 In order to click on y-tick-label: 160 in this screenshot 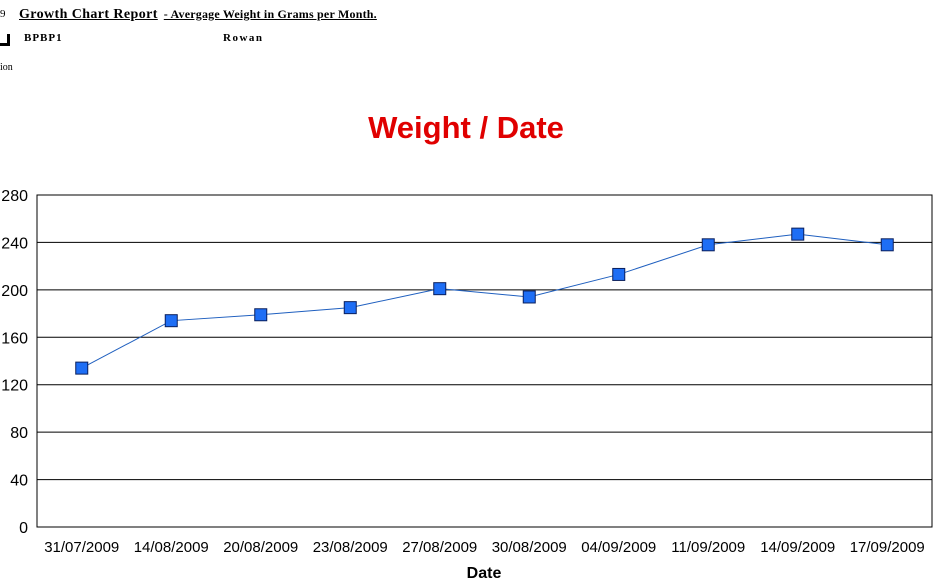, I will do `click(14, 338)`.